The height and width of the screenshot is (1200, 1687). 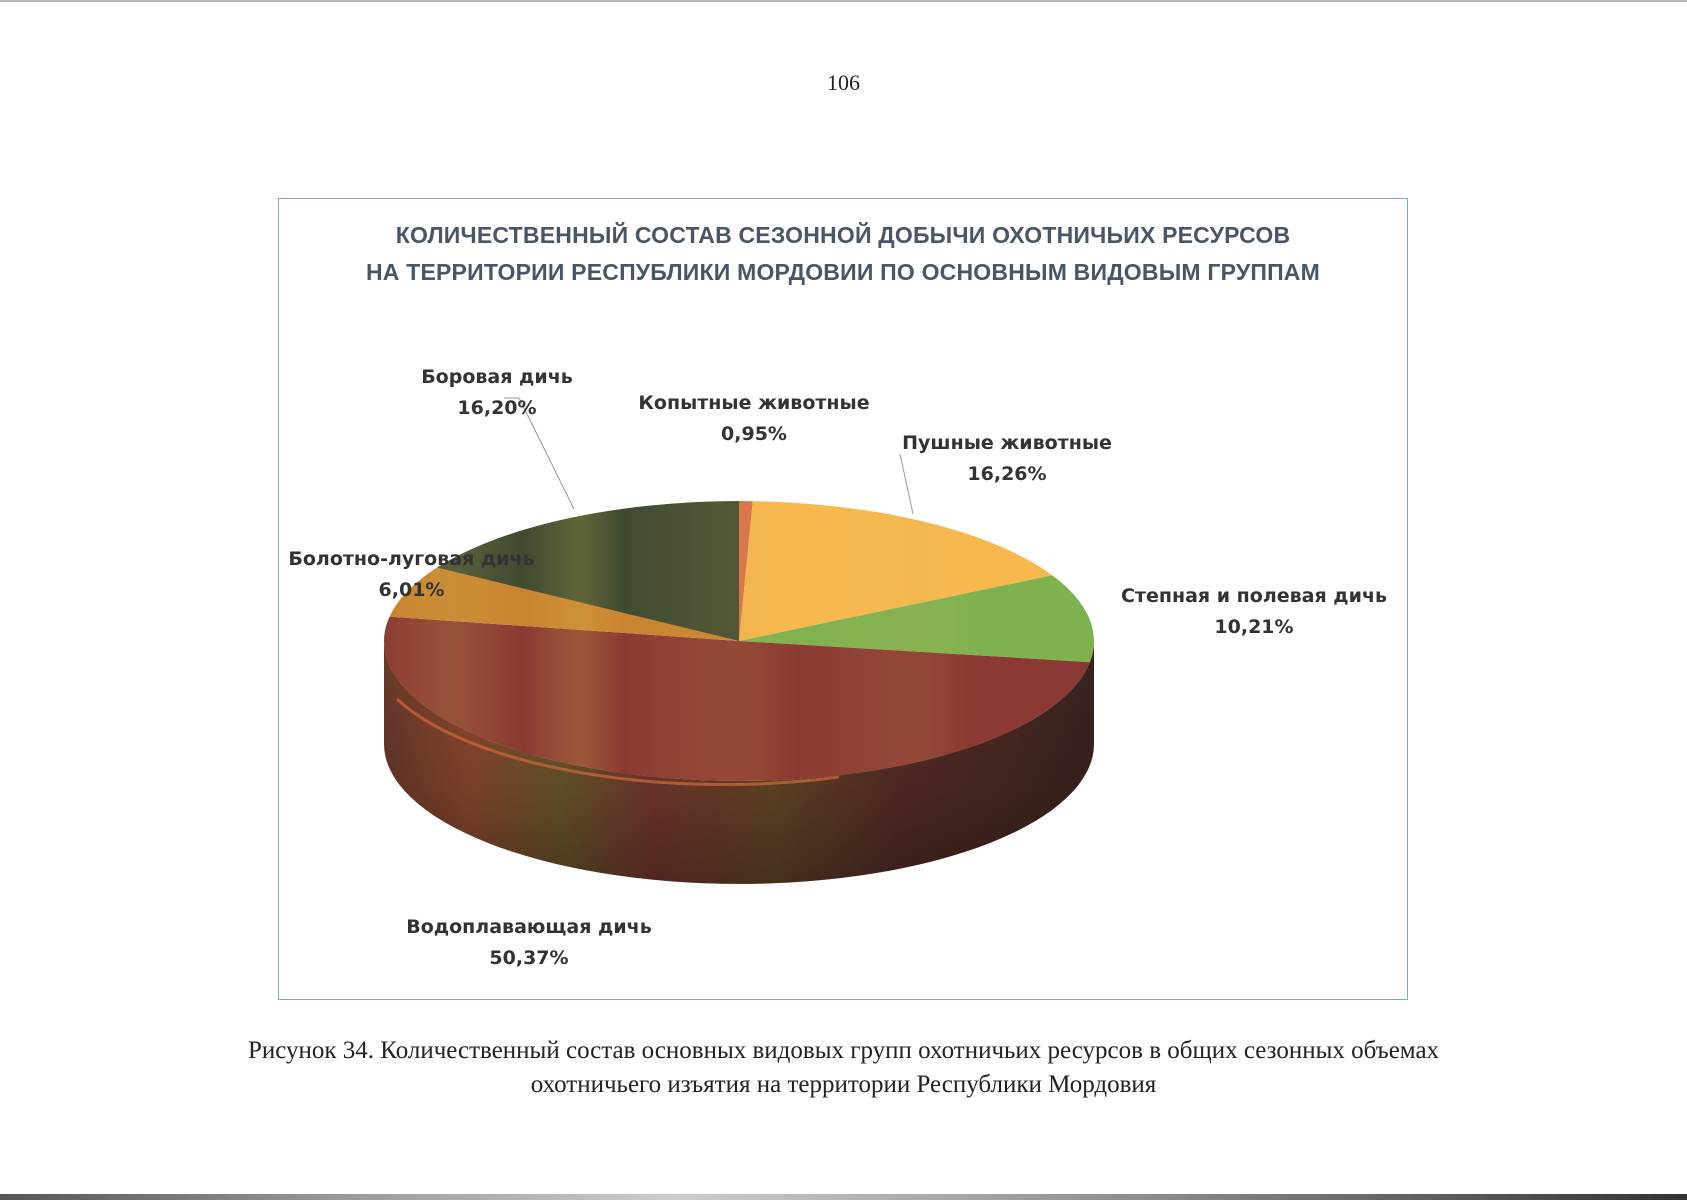 I want to click on label-vodoplavayushchaya: Водоплавающая дичь 50,37%, so click(x=529, y=942).